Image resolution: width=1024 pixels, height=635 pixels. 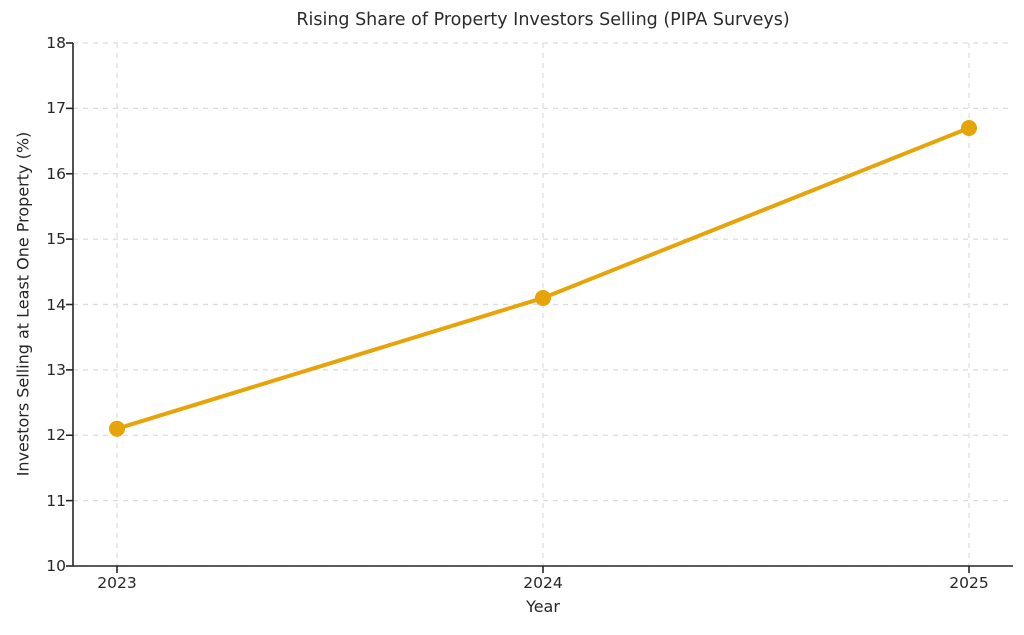 I want to click on x-axis-label: Year, so click(x=543, y=606).